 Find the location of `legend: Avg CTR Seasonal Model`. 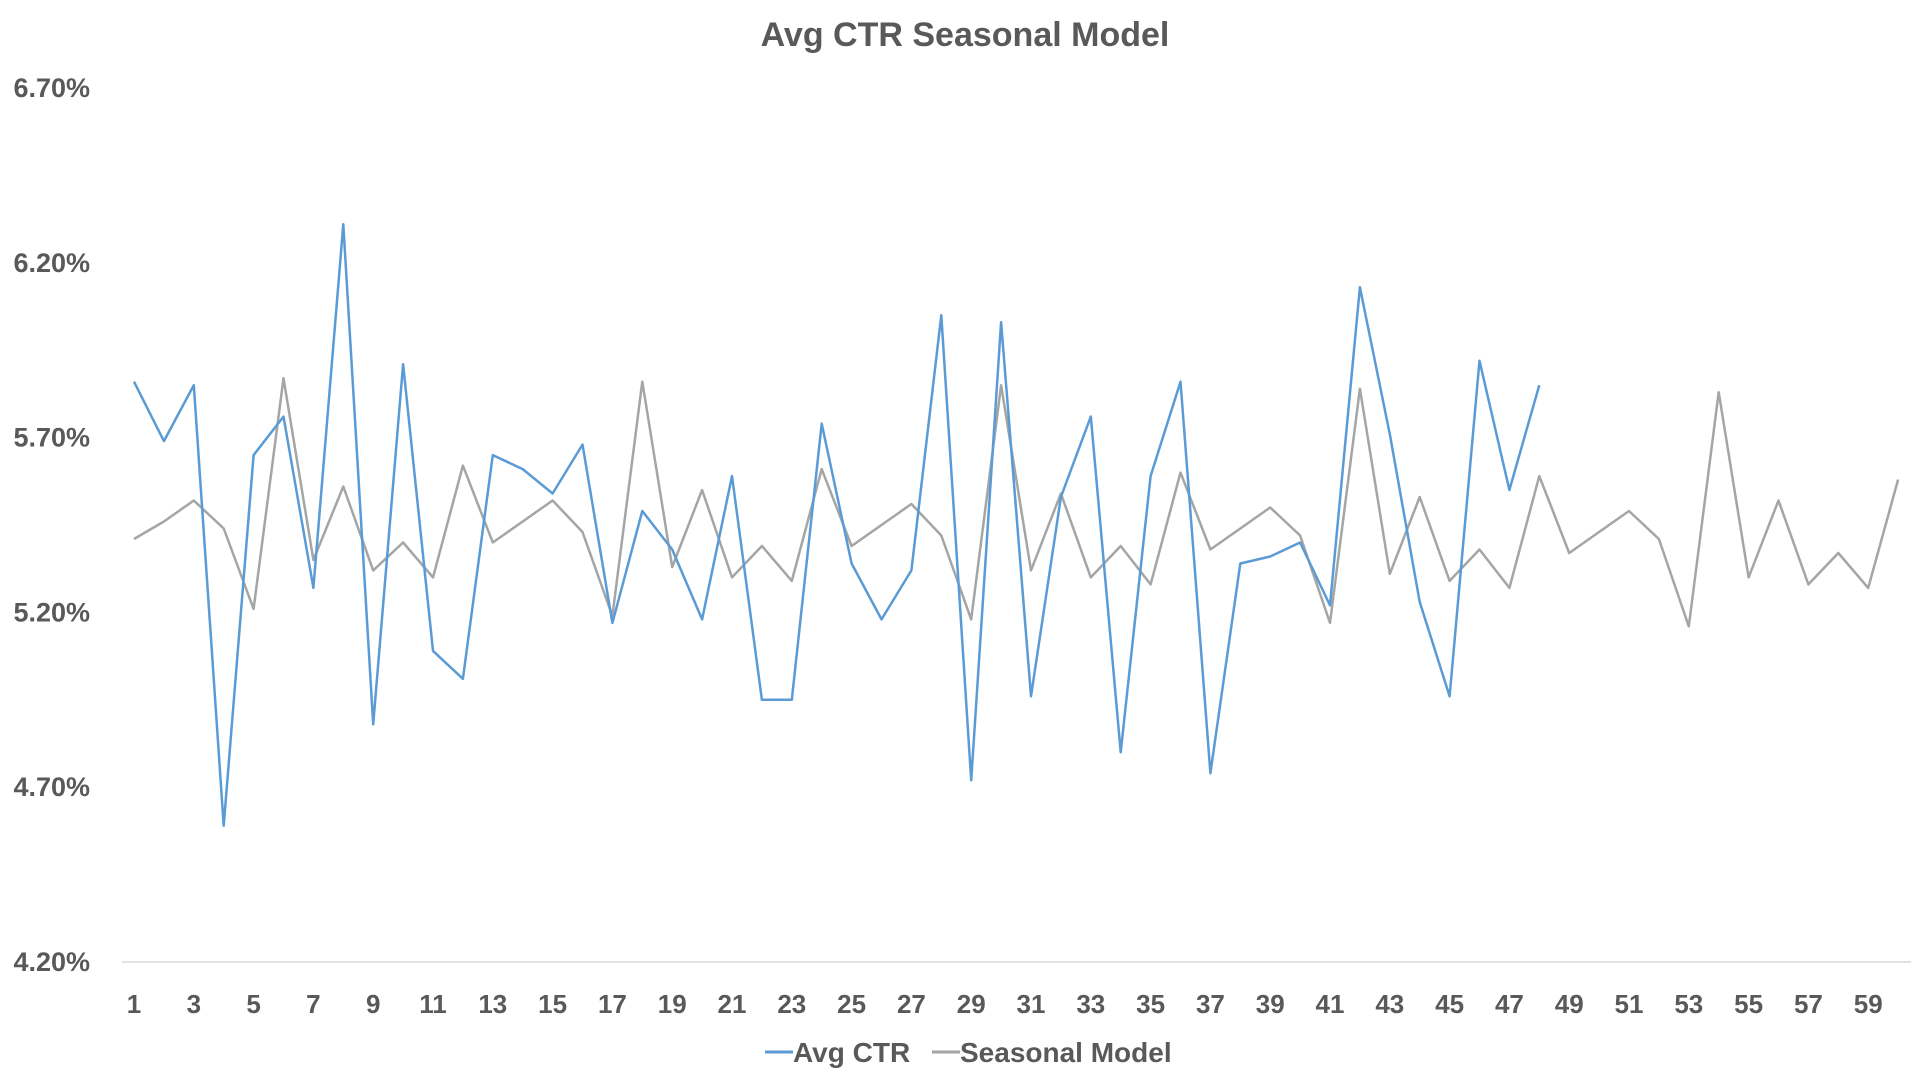

legend: Avg CTR Seasonal Model is located at coordinates (968, 1052).